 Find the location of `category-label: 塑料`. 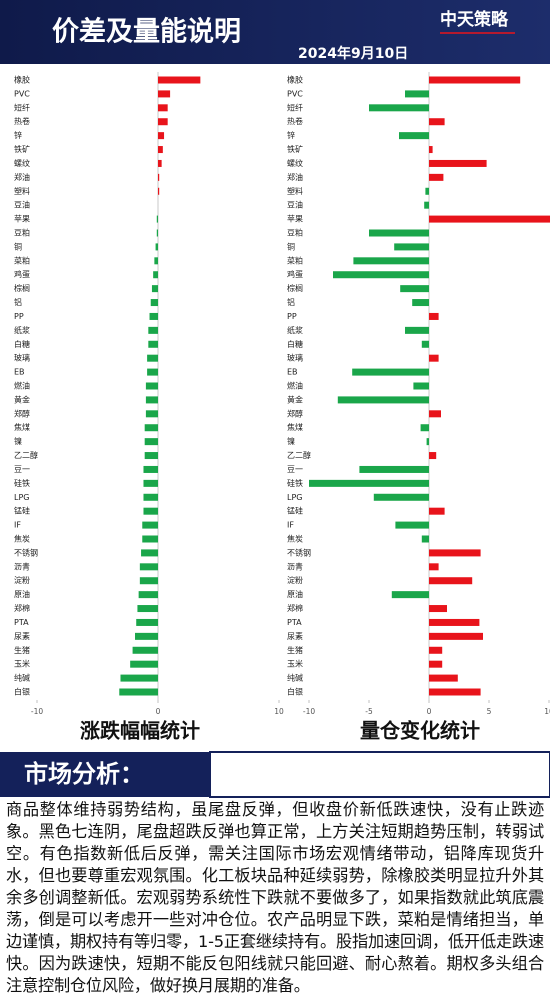

category-label: 塑料 is located at coordinates (295, 191).